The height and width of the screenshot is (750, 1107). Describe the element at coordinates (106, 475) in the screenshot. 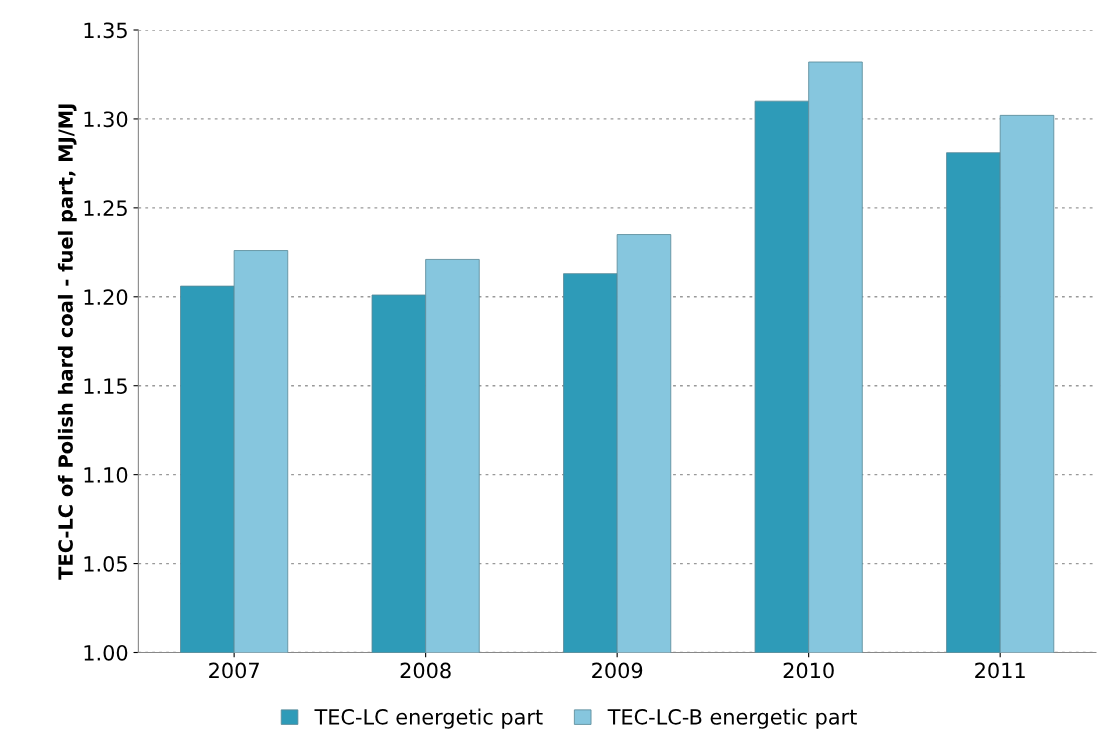

I see `y-tick-label: 1.10` at that location.